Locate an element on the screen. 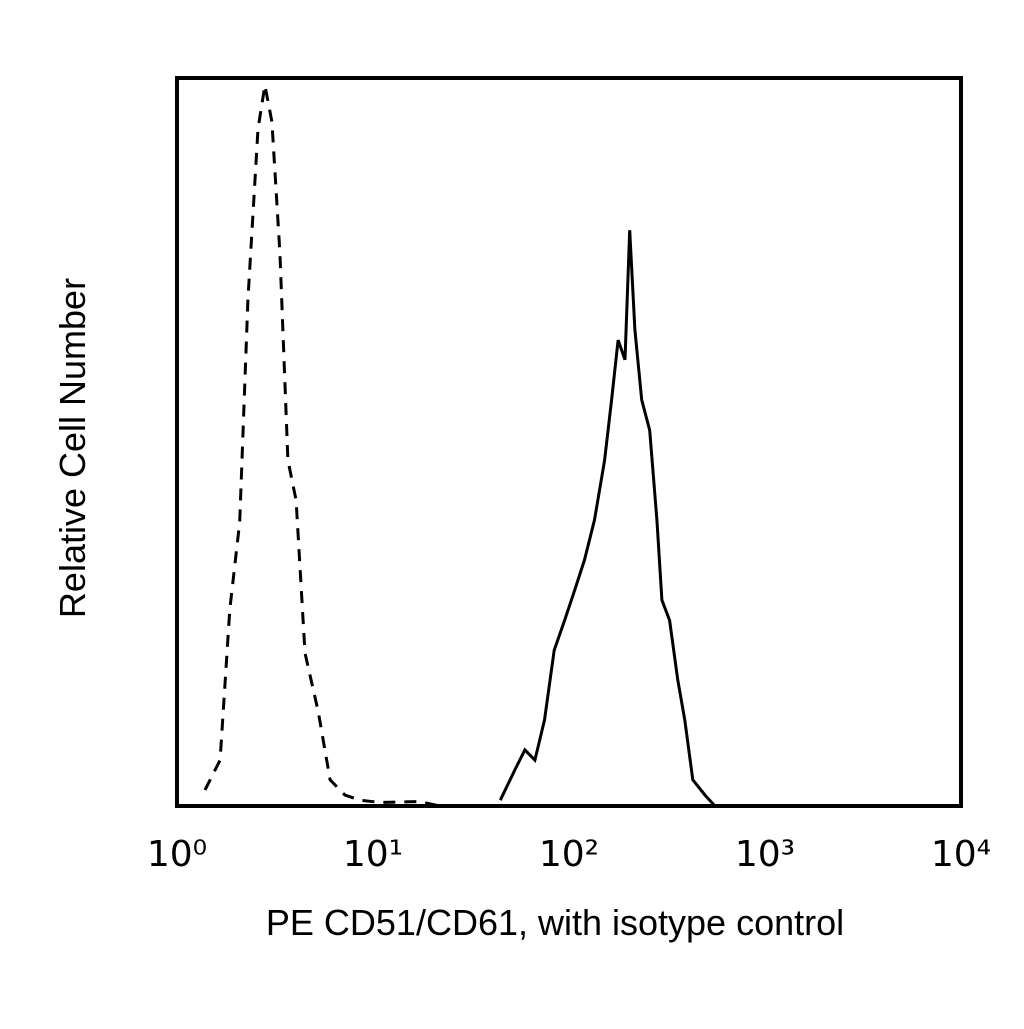  y-axis-label: Relative Cell Number is located at coordinates (72, 448).